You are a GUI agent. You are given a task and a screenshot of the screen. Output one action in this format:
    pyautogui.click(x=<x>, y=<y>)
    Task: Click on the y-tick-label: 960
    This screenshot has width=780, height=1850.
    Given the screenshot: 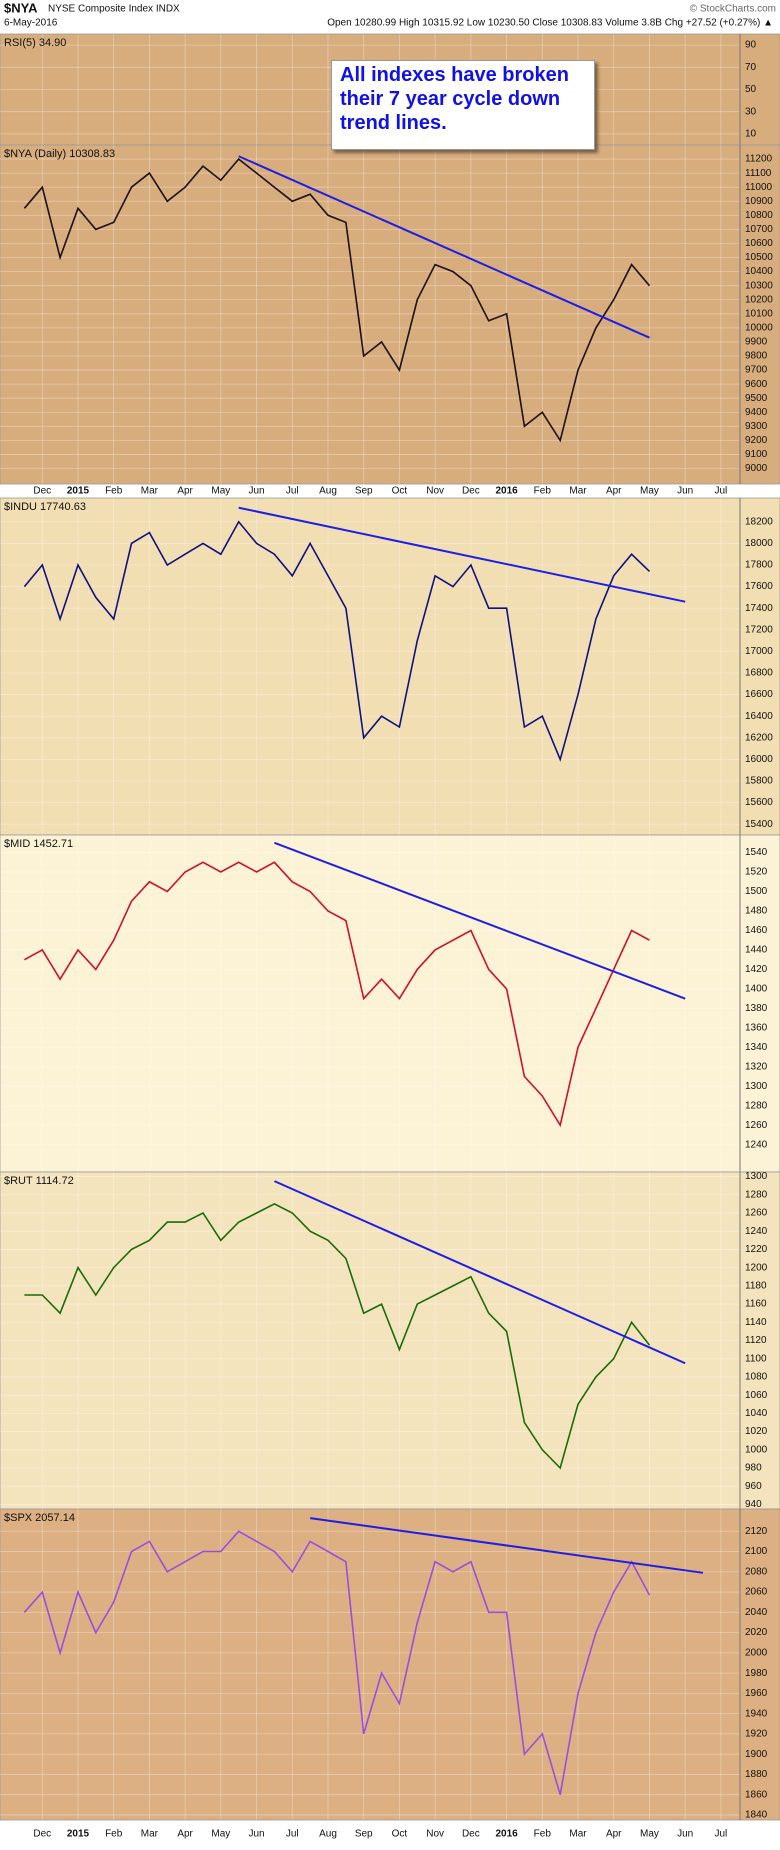 What is the action you would take?
    pyautogui.click(x=753, y=1486)
    